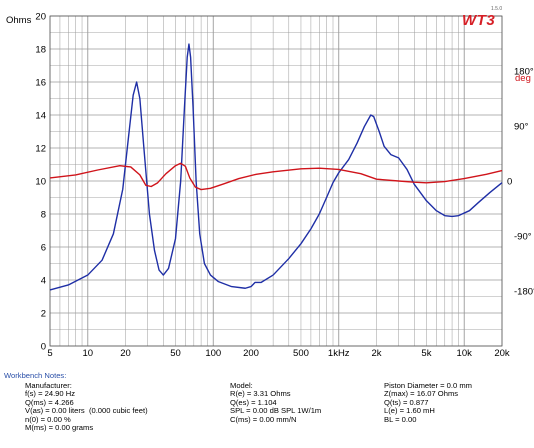 The image size is (534, 448). I want to click on x-tick-label: 1kHz, so click(339, 353).